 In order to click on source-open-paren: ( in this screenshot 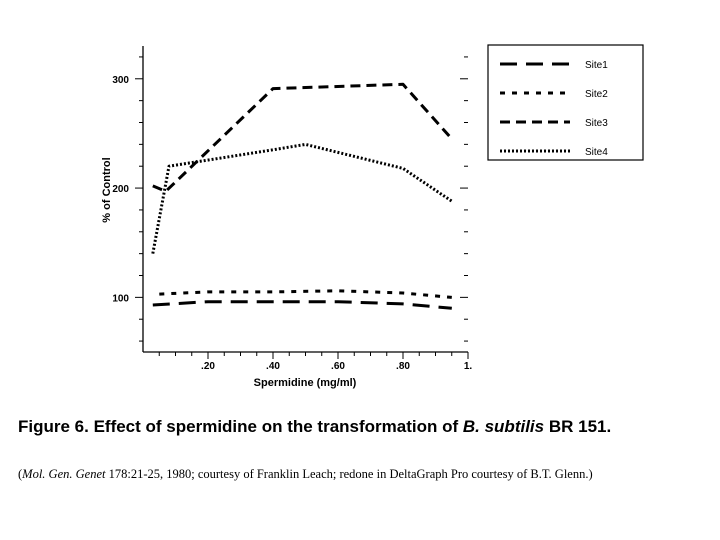, I will do `click(20, 474)`.